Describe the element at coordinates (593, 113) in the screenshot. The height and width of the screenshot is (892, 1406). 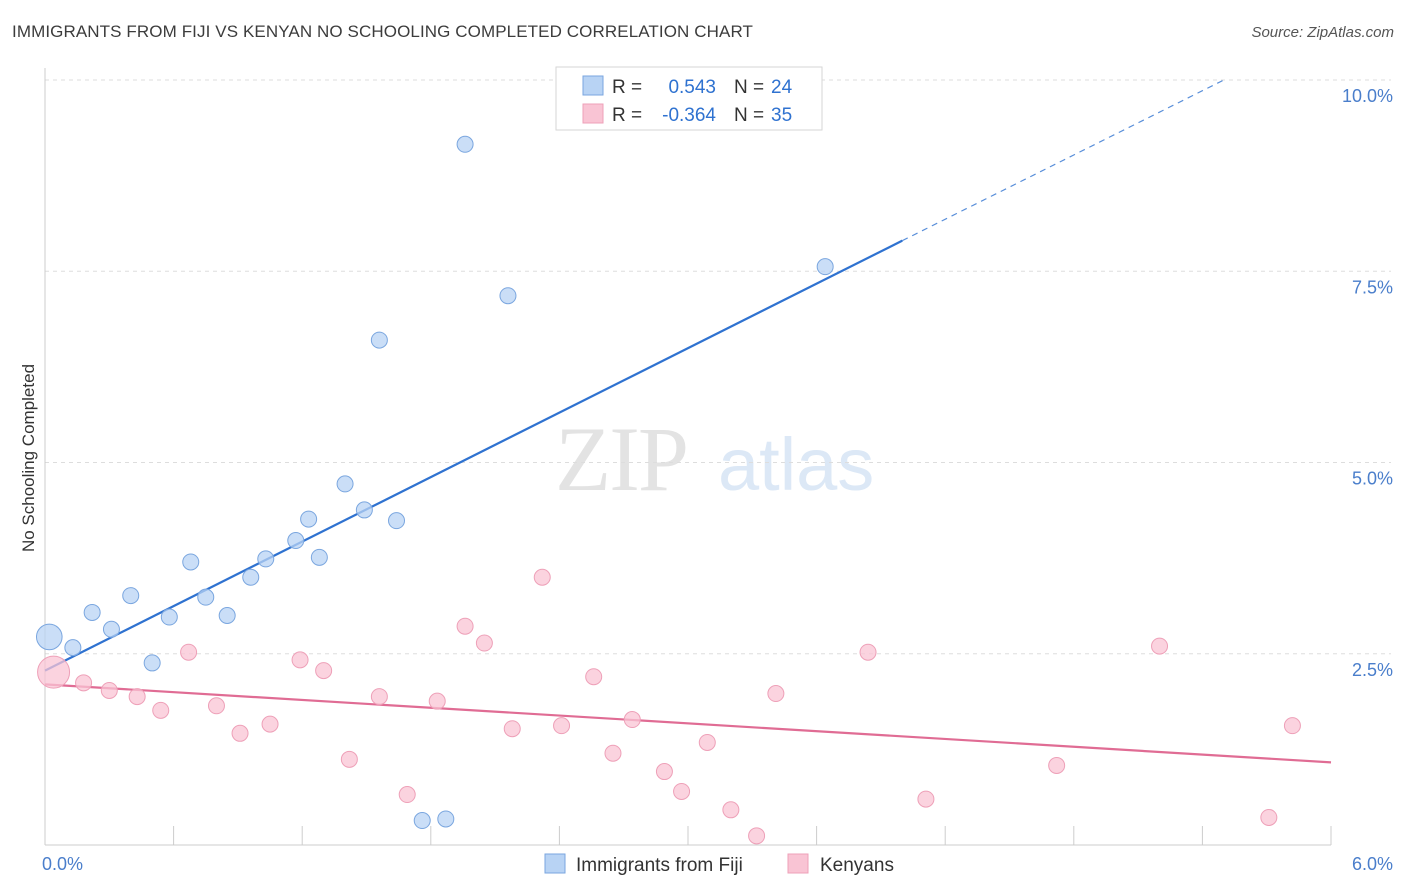
I see `legend-swatch-kenya` at that location.